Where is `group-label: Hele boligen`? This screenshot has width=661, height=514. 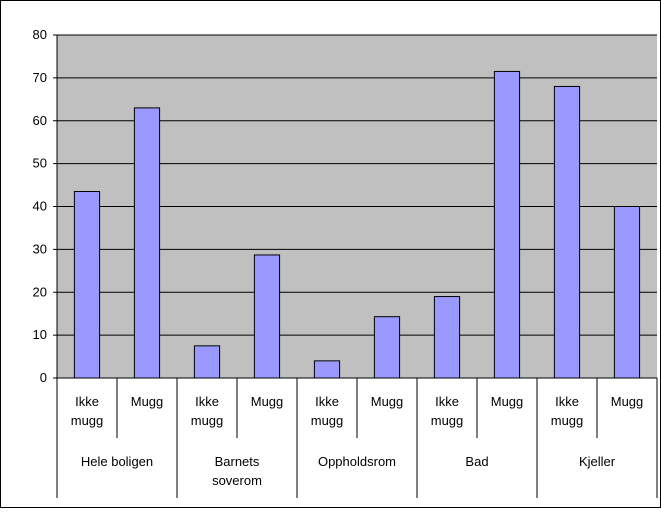 group-label: Hele boligen is located at coordinates (117, 461).